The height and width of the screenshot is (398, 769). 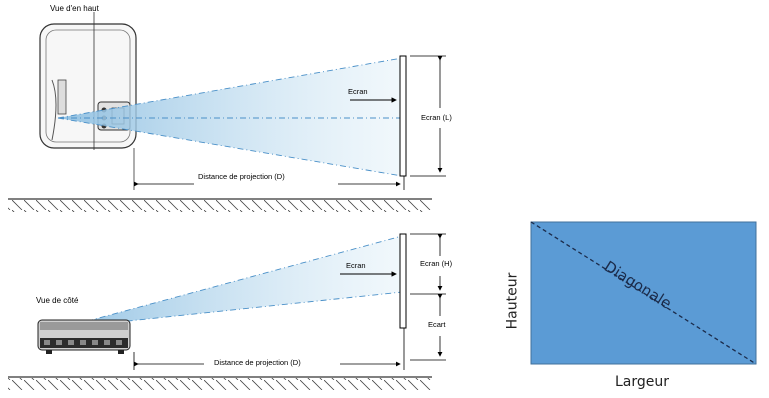 I want to click on side-screen-height-label: Ecran (H), so click(x=436, y=263).